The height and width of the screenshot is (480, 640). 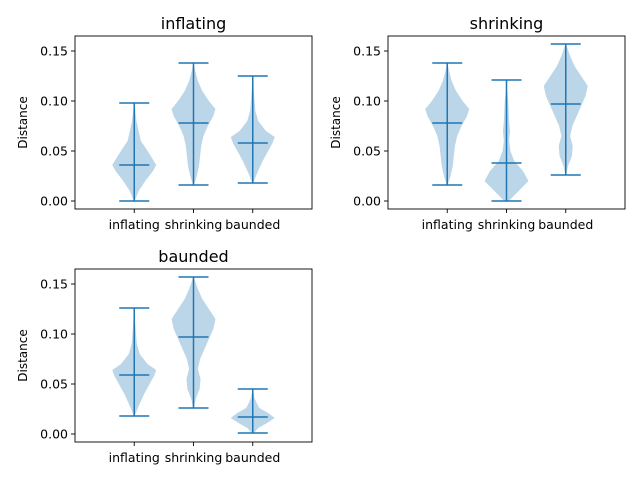 What do you see at coordinates (193, 23) in the screenshot?
I see `chart-title: inflating` at bounding box center [193, 23].